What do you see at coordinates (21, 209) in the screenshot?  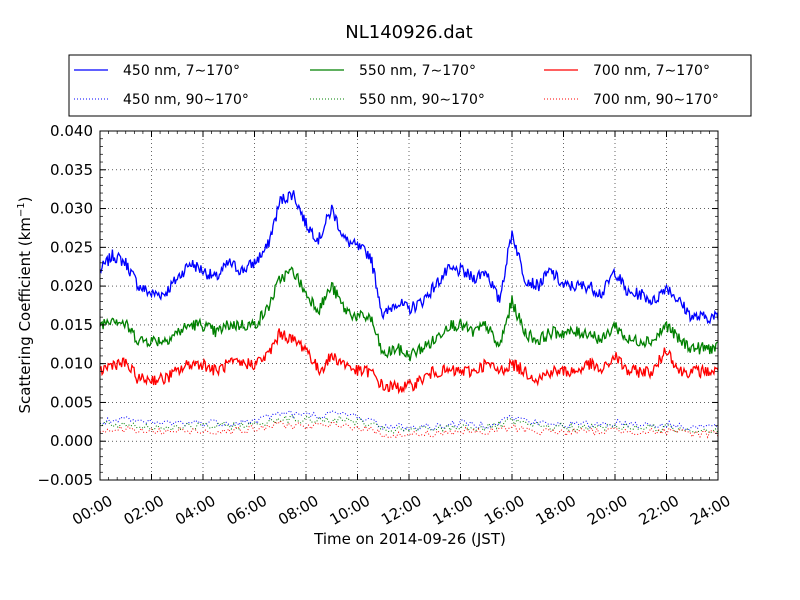 I see `y-axis-label-sup: −1` at bounding box center [21, 209].